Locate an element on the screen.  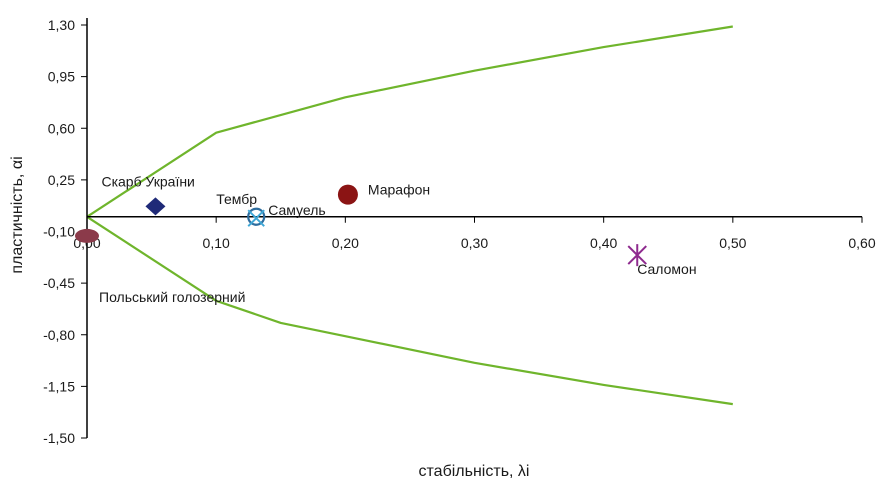
y-tick-label: 1,30 is located at coordinates (61, 25).